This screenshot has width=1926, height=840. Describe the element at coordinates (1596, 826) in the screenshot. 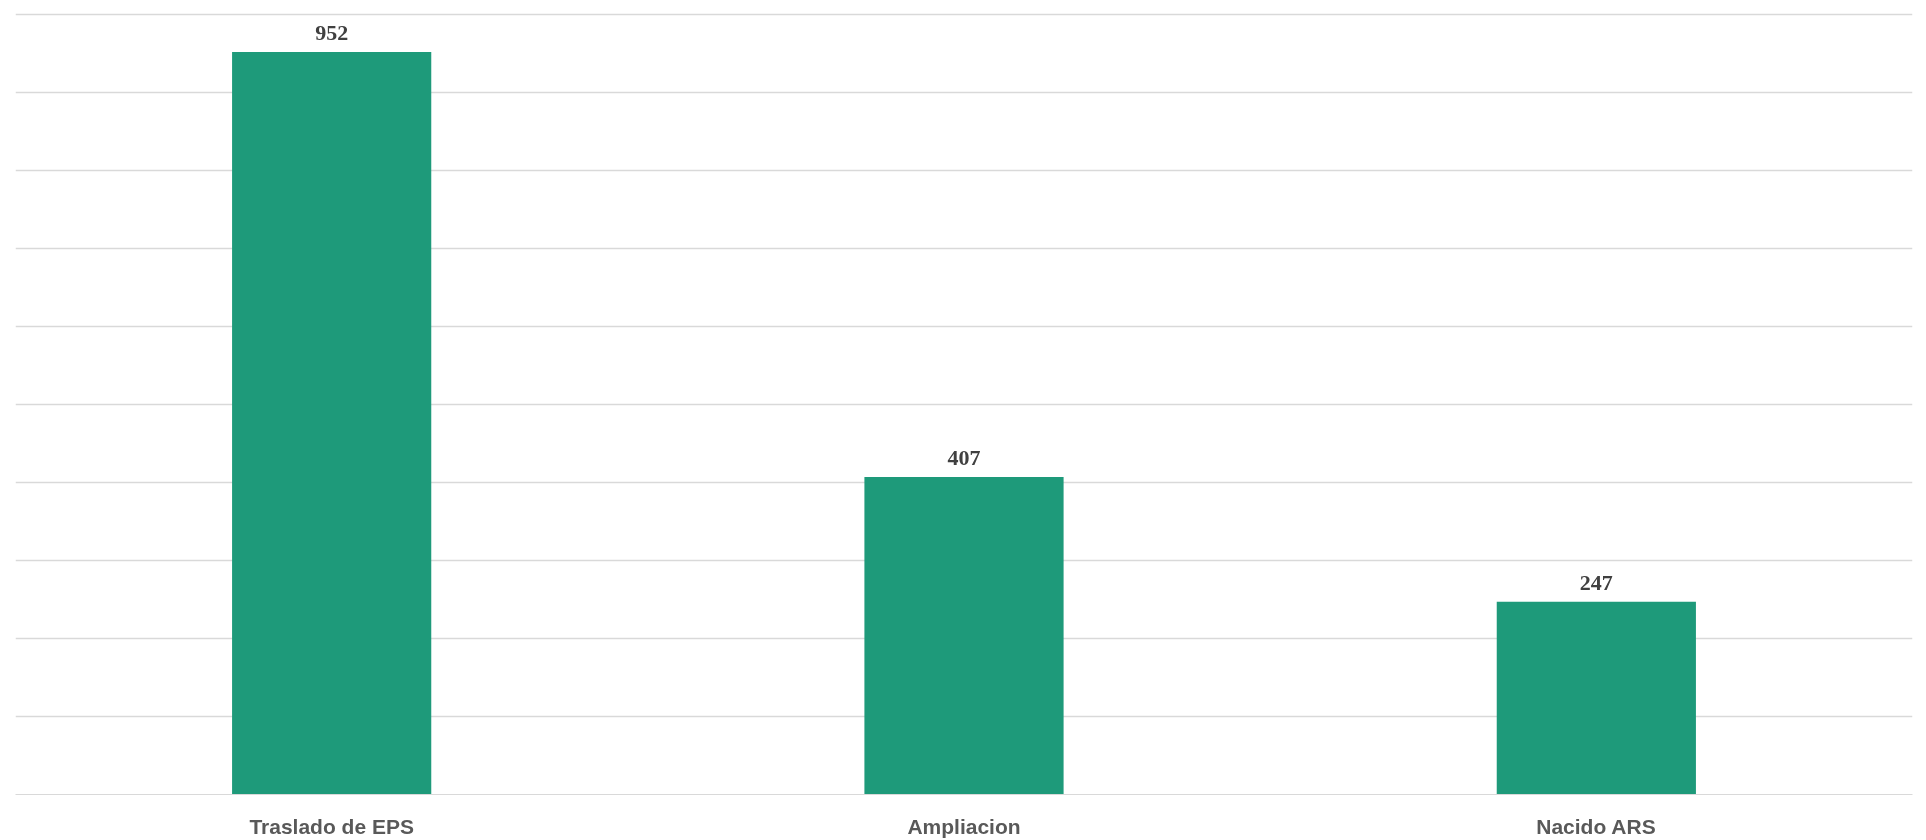

I see `x-tick-label: Nacido ARS` at that location.